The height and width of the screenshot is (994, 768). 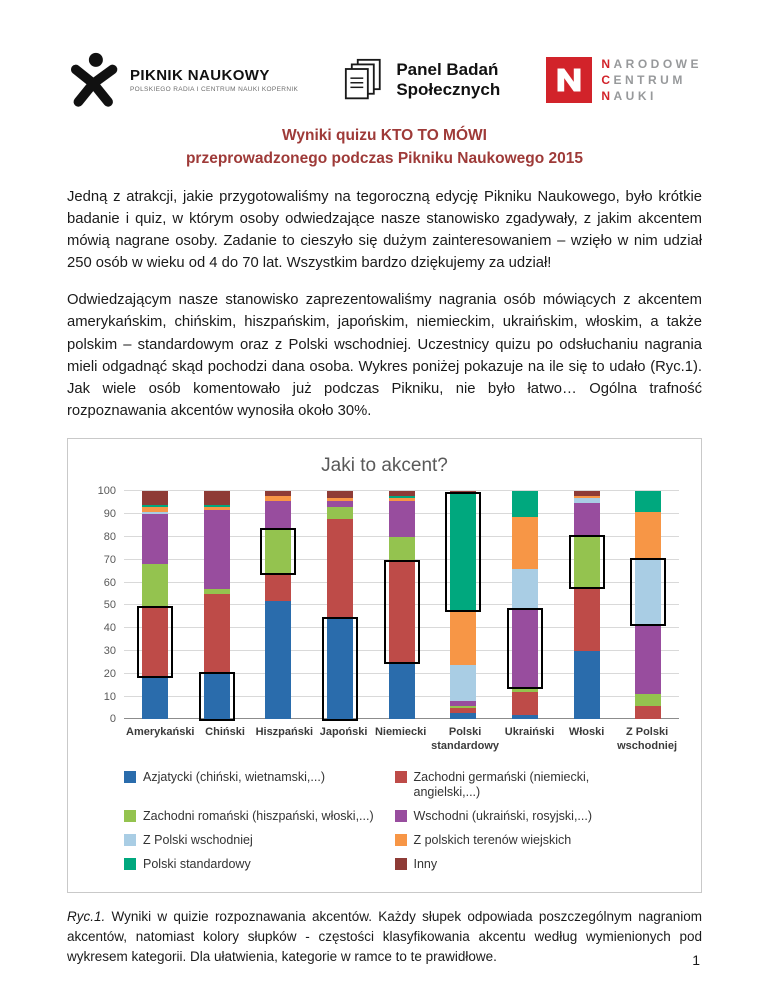 What do you see at coordinates (384, 135) in the screenshot?
I see `document-title-line1: Wyniki quizu KTO TO MÓWI` at bounding box center [384, 135].